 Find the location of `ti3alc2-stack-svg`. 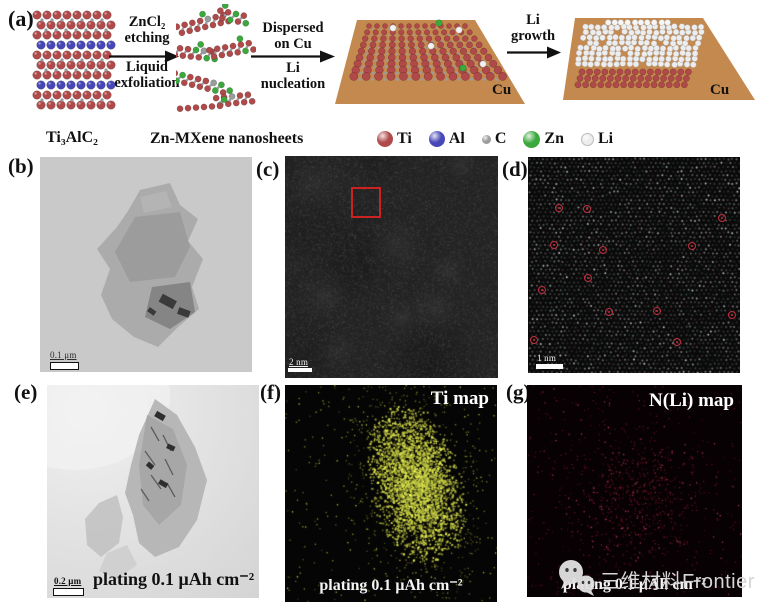

ti3alc2-stack-svg is located at coordinates (74, 60).